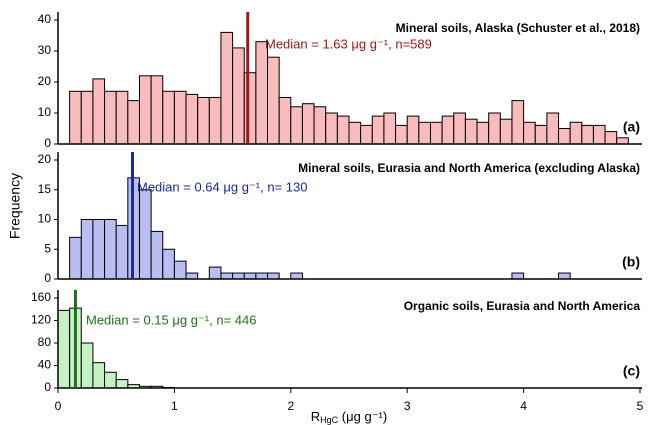 The width and height of the screenshot is (654, 425). Describe the element at coordinates (45, 50) in the screenshot. I see `y-tick-label: 30` at that location.